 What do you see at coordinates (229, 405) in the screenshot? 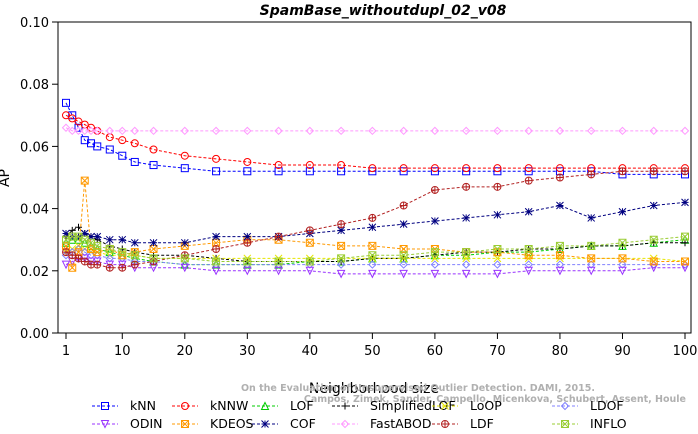
I see `legend-label-knnw: kNNW` at bounding box center [229, 405].